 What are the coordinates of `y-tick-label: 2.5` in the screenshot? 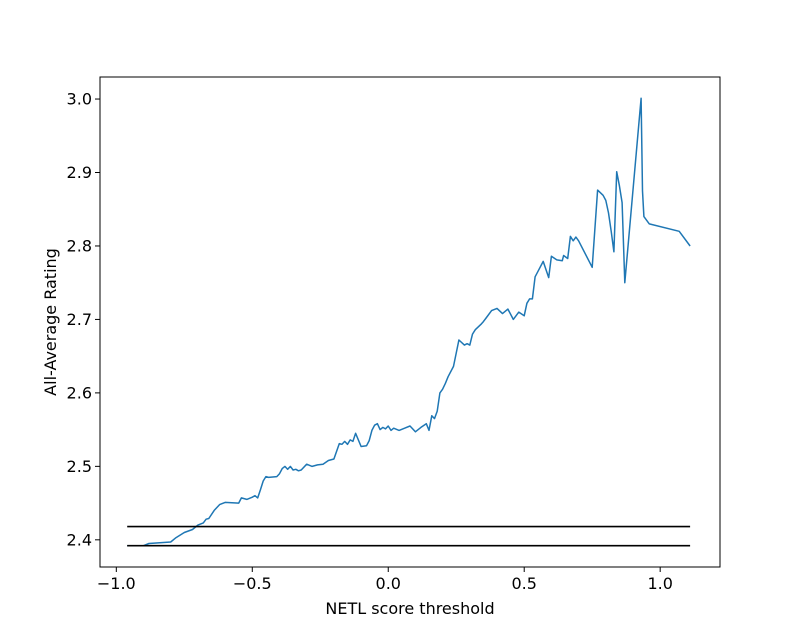 It's located at (79, 466).